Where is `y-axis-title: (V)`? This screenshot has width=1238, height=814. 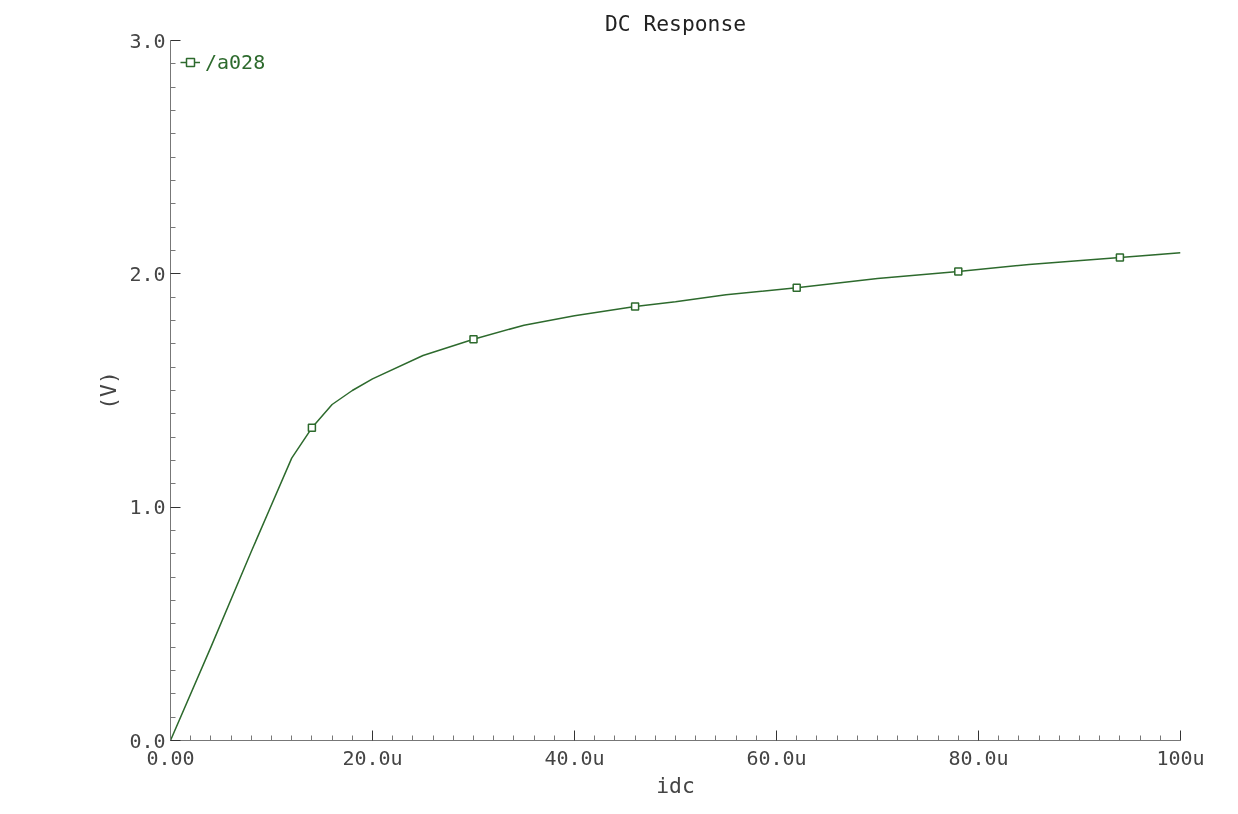 y-axis-title: (V) is located at coordinates (109, 390).